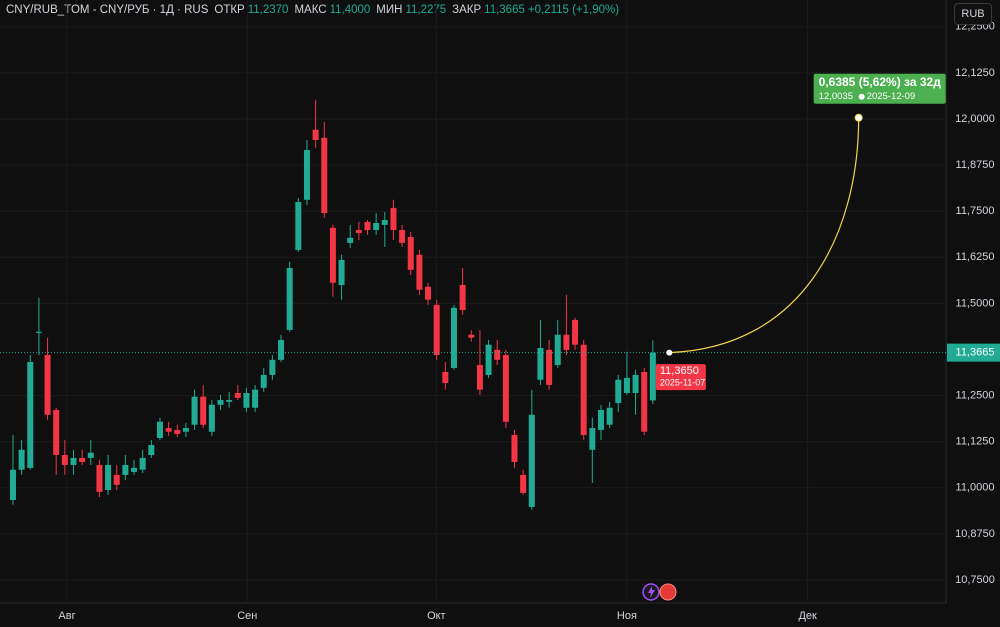 The height and width of the screenshot is (627, 1000). Describe the element at coordinates (975, 396) in the screenshot. I see `y-tick-label: 11,2500` at that location.